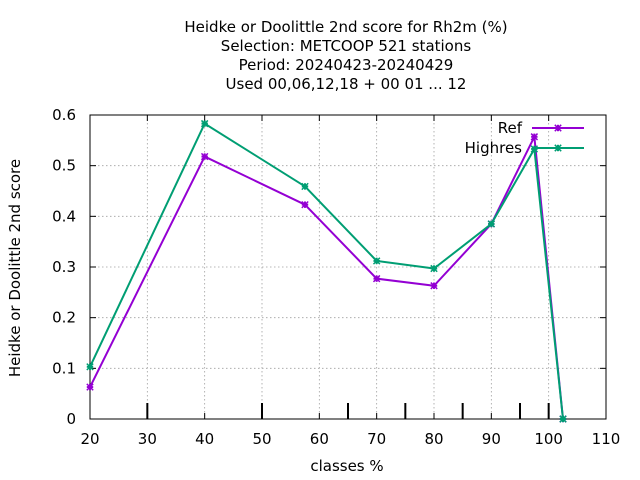 This screenshot has width=640, height=480. I want to click on legend-item-ref: Ref, so click(541, 128).